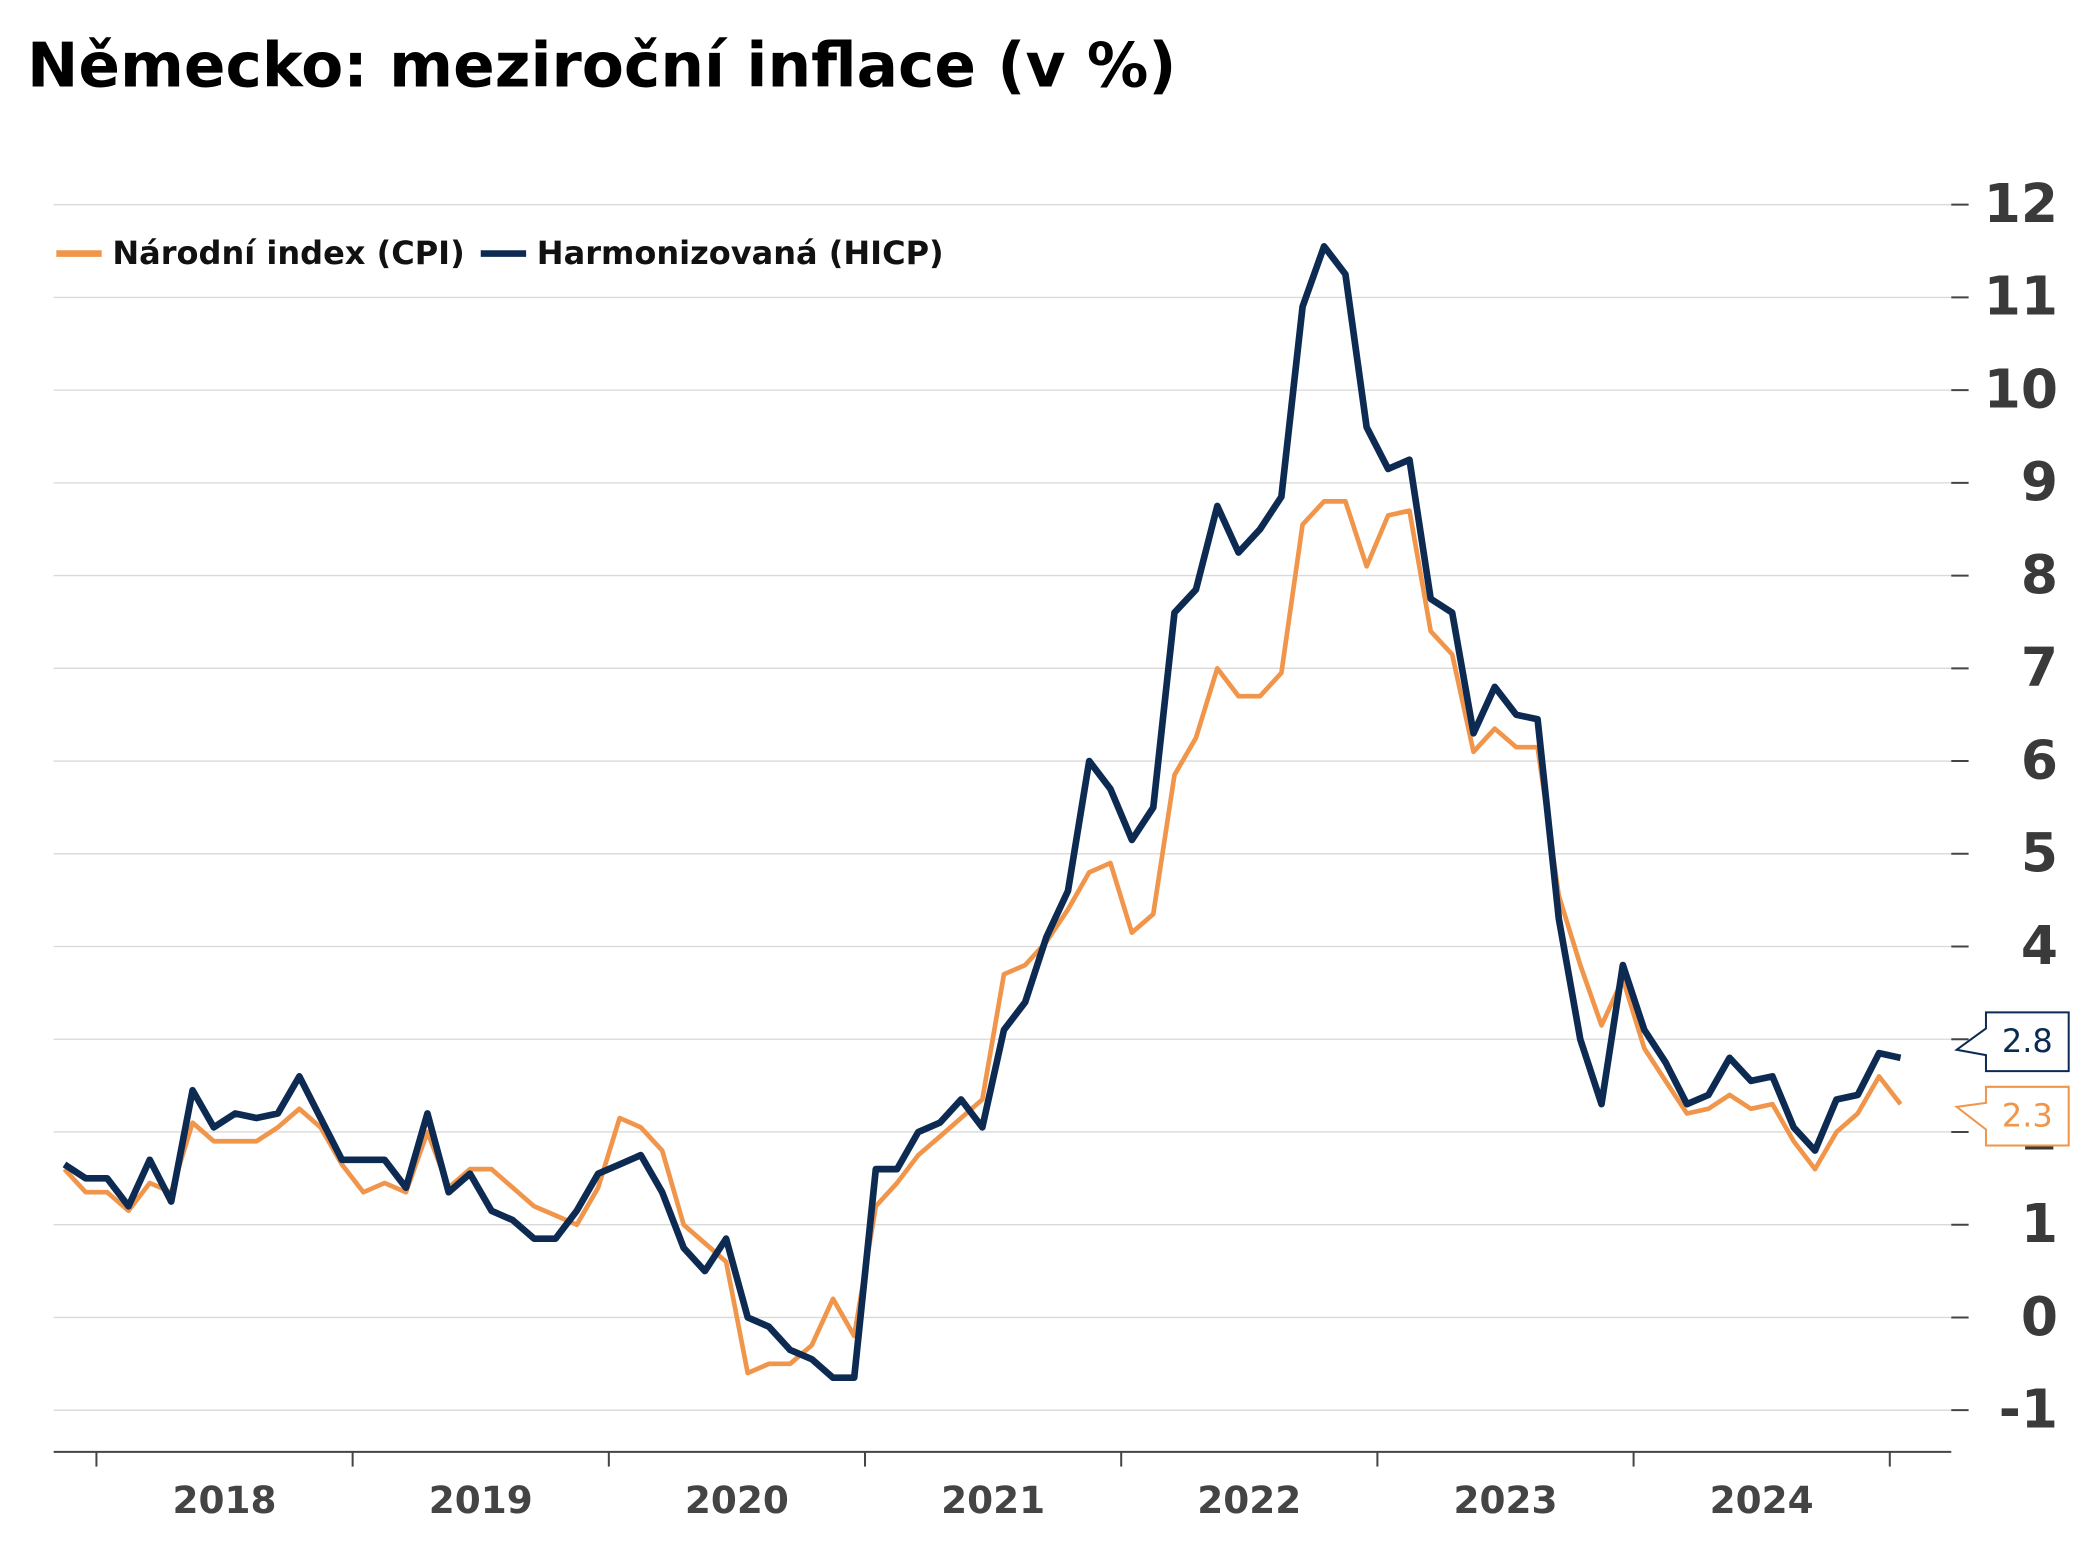 Image resolution: width=2093 pixels, height=1568 pixels. What do you see at coordinates (2021, 203) in the screenshot?
I see `y-tick-label: 12` at bounding box center [2021, 203].